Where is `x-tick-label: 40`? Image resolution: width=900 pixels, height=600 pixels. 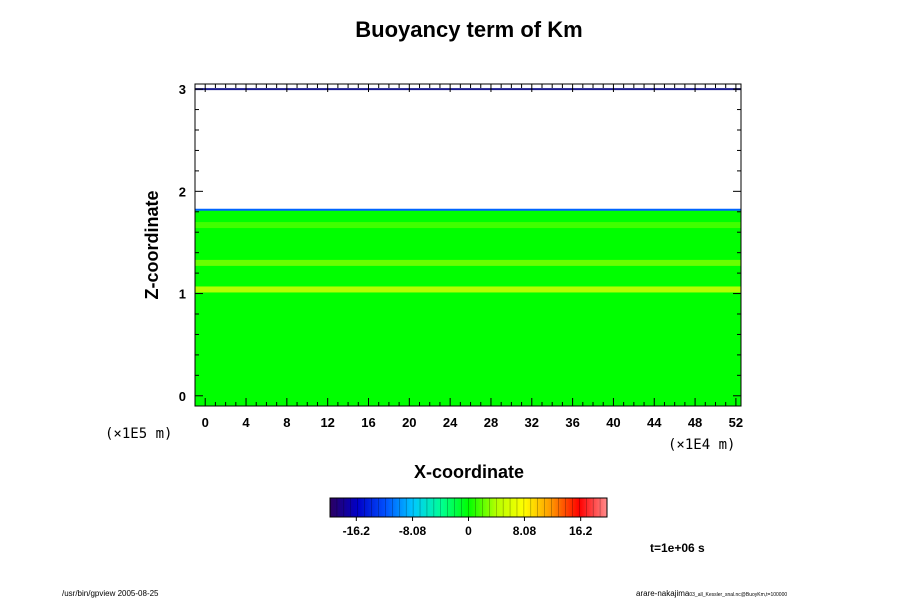 x-tick-label: 40 is located at coordinates (613, 422).